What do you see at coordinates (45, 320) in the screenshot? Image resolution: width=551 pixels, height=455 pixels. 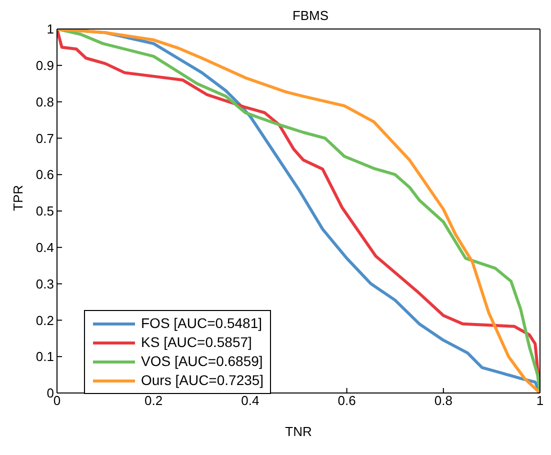 I see `y-tick-label: 0.2` at bounding box center [45, 320].